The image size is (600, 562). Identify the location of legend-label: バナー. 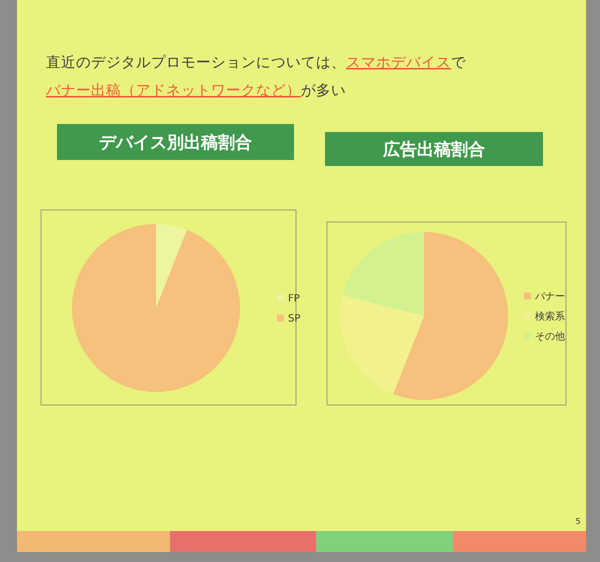
(549, 297).